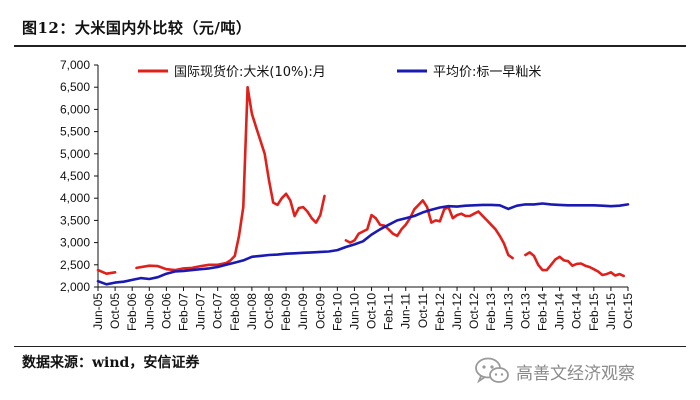 The image size is (700, 400). I want to click on x-tick-label: Jun-10, so click(354, 311).